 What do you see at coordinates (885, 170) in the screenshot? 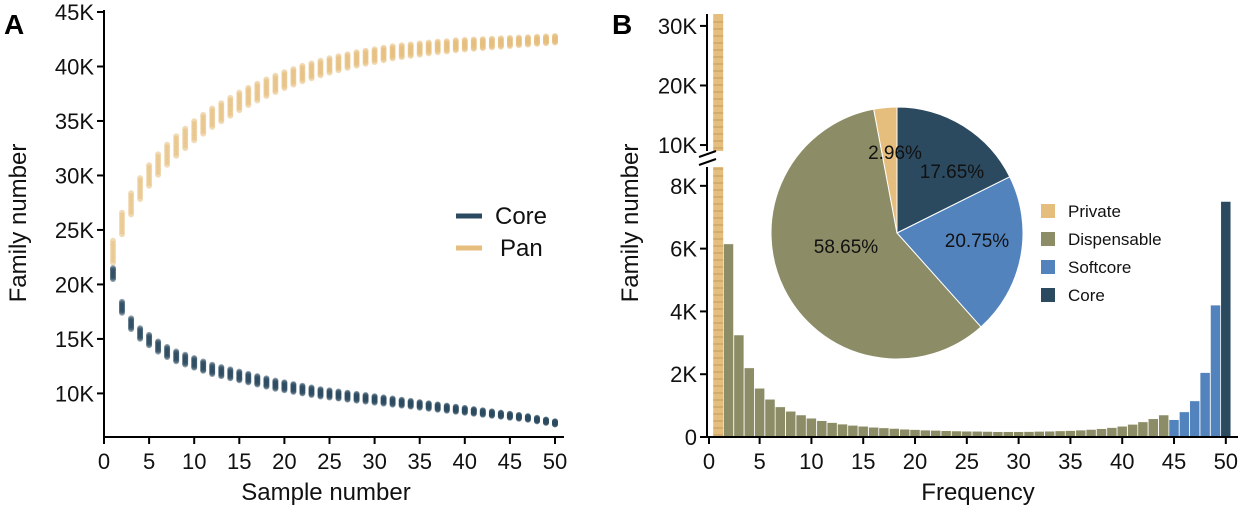
I see `pie-slice-private` at bounding box center [885, 170].